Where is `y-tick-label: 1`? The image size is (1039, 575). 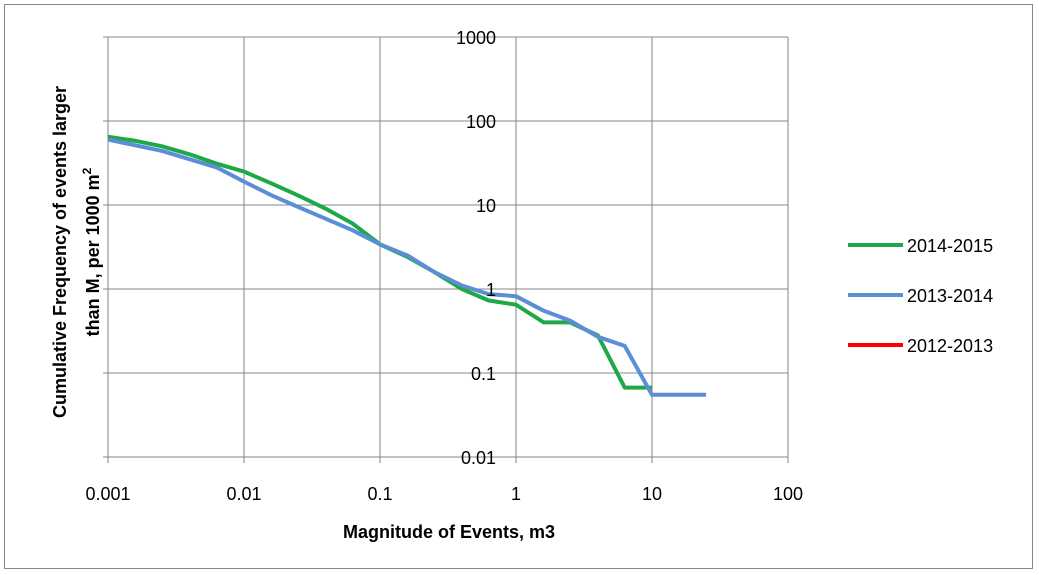
y-tick-label: 1 is located at coordinates (491, 290).